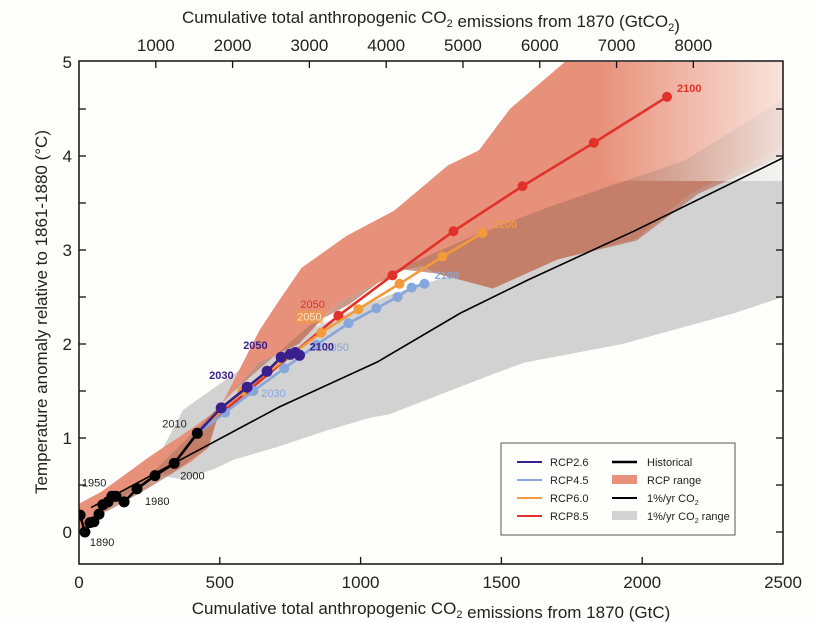 This screenshot has width=816, height=623. What do you see at coordinates (674, 481) in the screenshot?
I see `legend-label: RCP range` at bounding box center [674, 481].